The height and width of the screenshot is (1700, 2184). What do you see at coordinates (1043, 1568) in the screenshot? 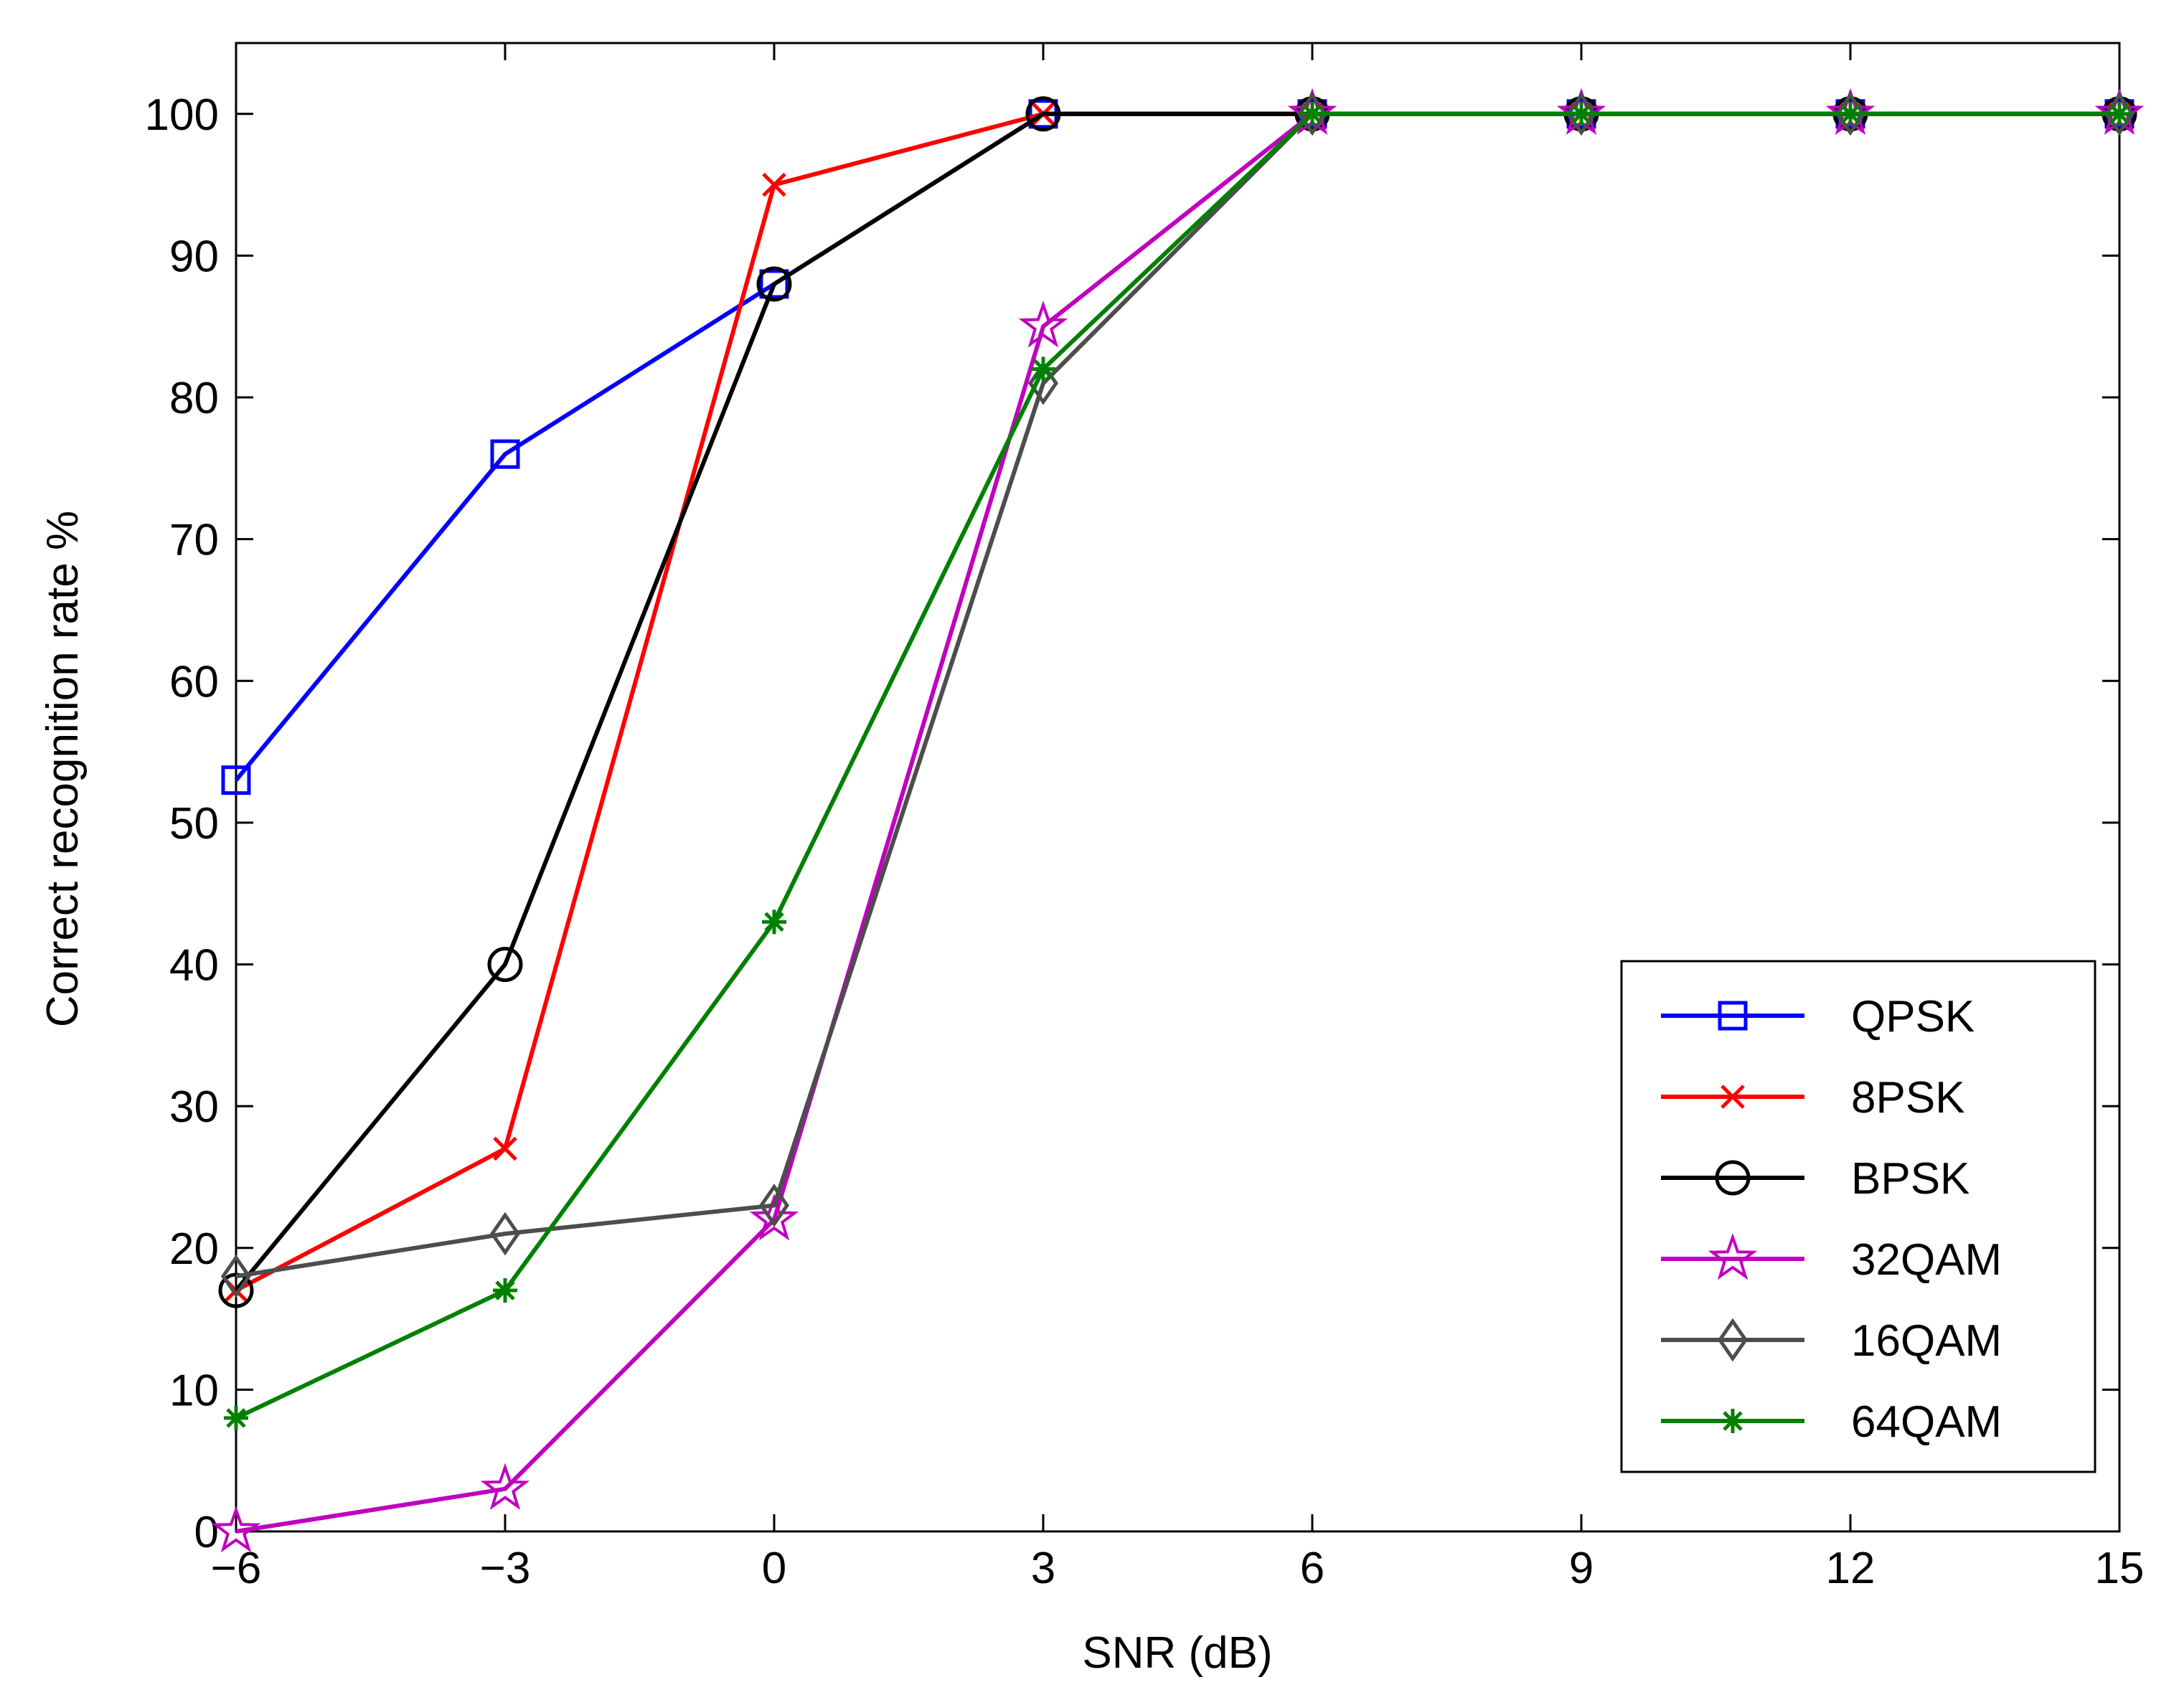
I see `x-tick-label: 3` at bounding box center [1043, 1568].